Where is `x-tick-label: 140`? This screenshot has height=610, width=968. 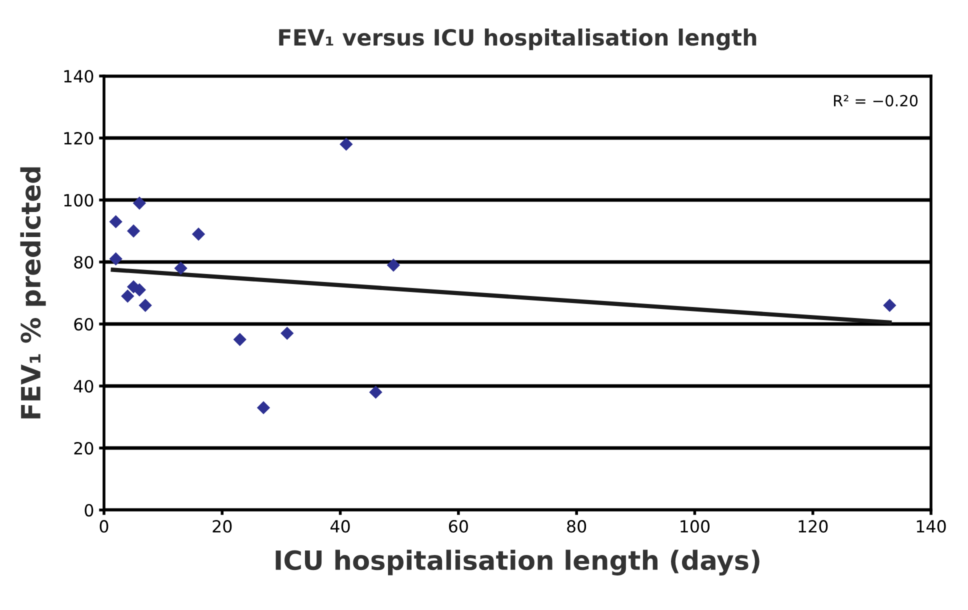 x-tick-label: 140 is located at coordinates (931, 526).